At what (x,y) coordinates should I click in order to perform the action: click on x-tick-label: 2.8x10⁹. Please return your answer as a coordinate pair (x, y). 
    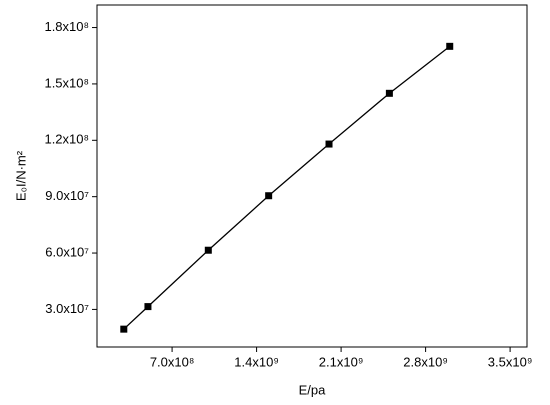
    Looking at the image, I should click on (425, 361).